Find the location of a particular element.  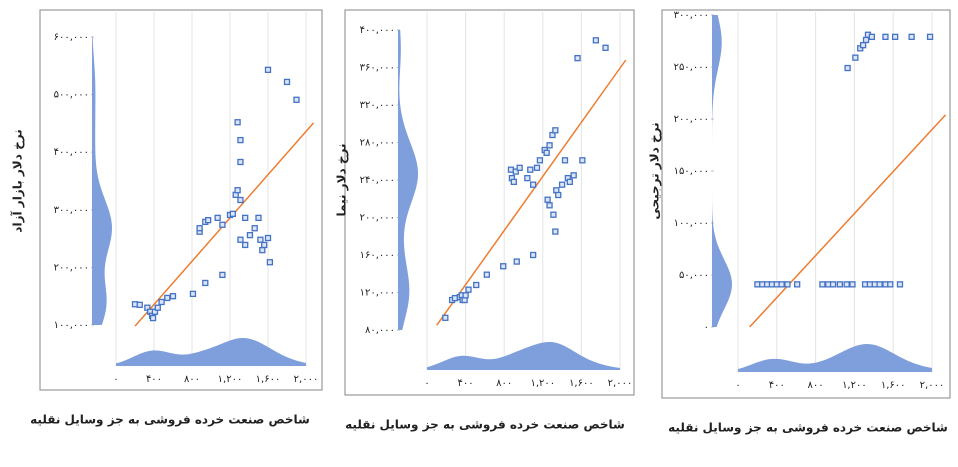

y-axis-title: نرخ دلار بازار آزاد is located at coordinates (17, 180).